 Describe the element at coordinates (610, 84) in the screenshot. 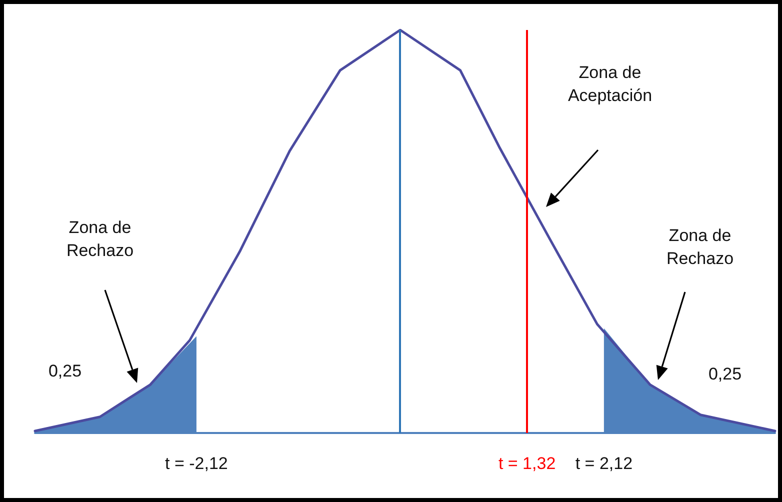

I see `annotation: Zona de Aceptación` at that location.